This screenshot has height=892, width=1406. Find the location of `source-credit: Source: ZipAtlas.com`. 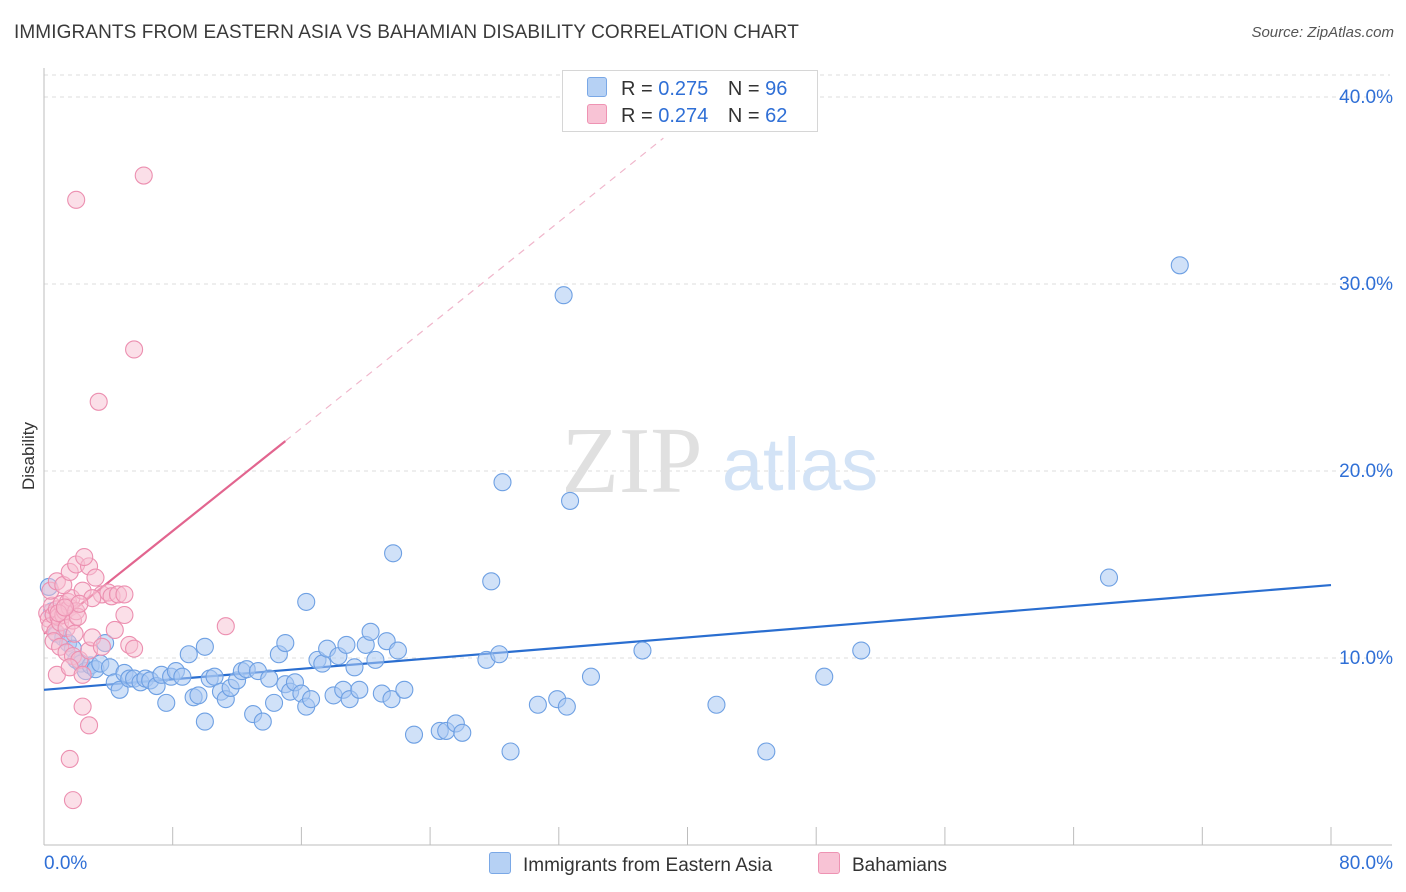

source-credit: Source: ZipAtlas.com is located at coordinates (1322, 32).